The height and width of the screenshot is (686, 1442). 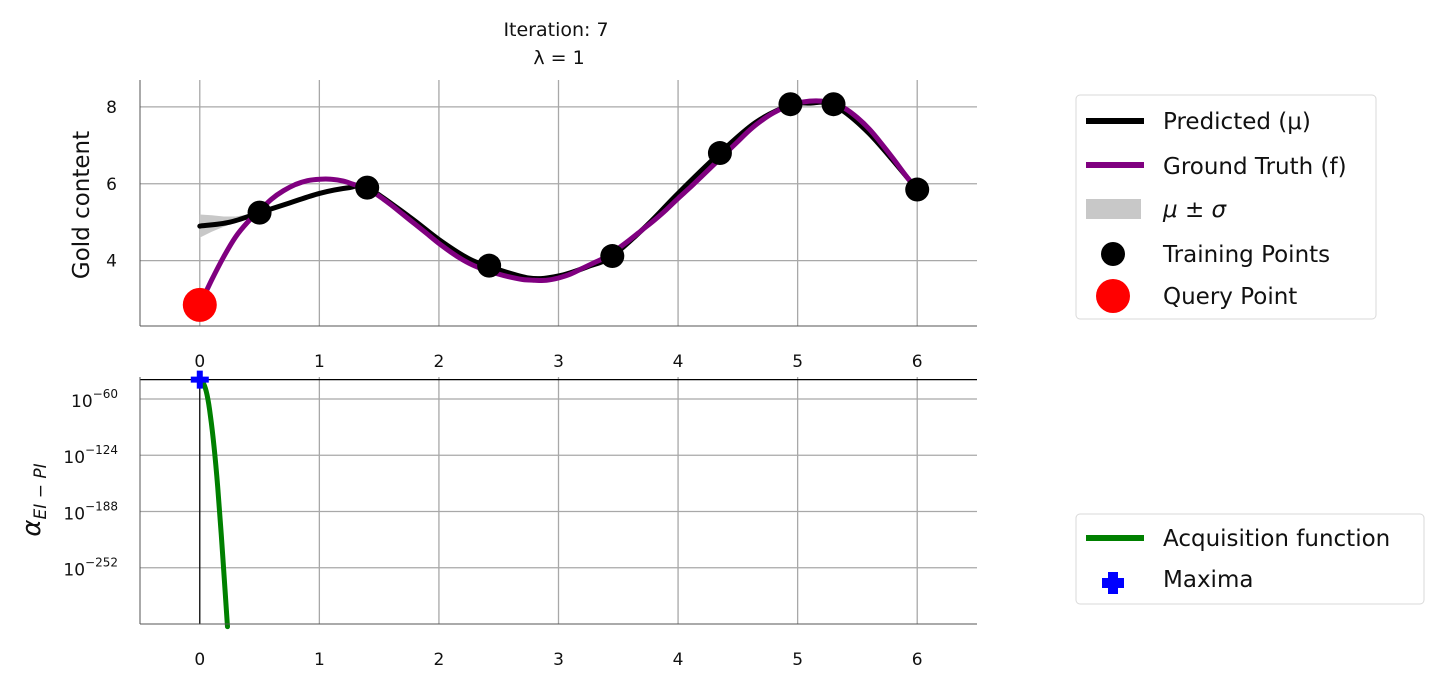 I want to click on legend-swatch-query, so click(x=1113, y=296).